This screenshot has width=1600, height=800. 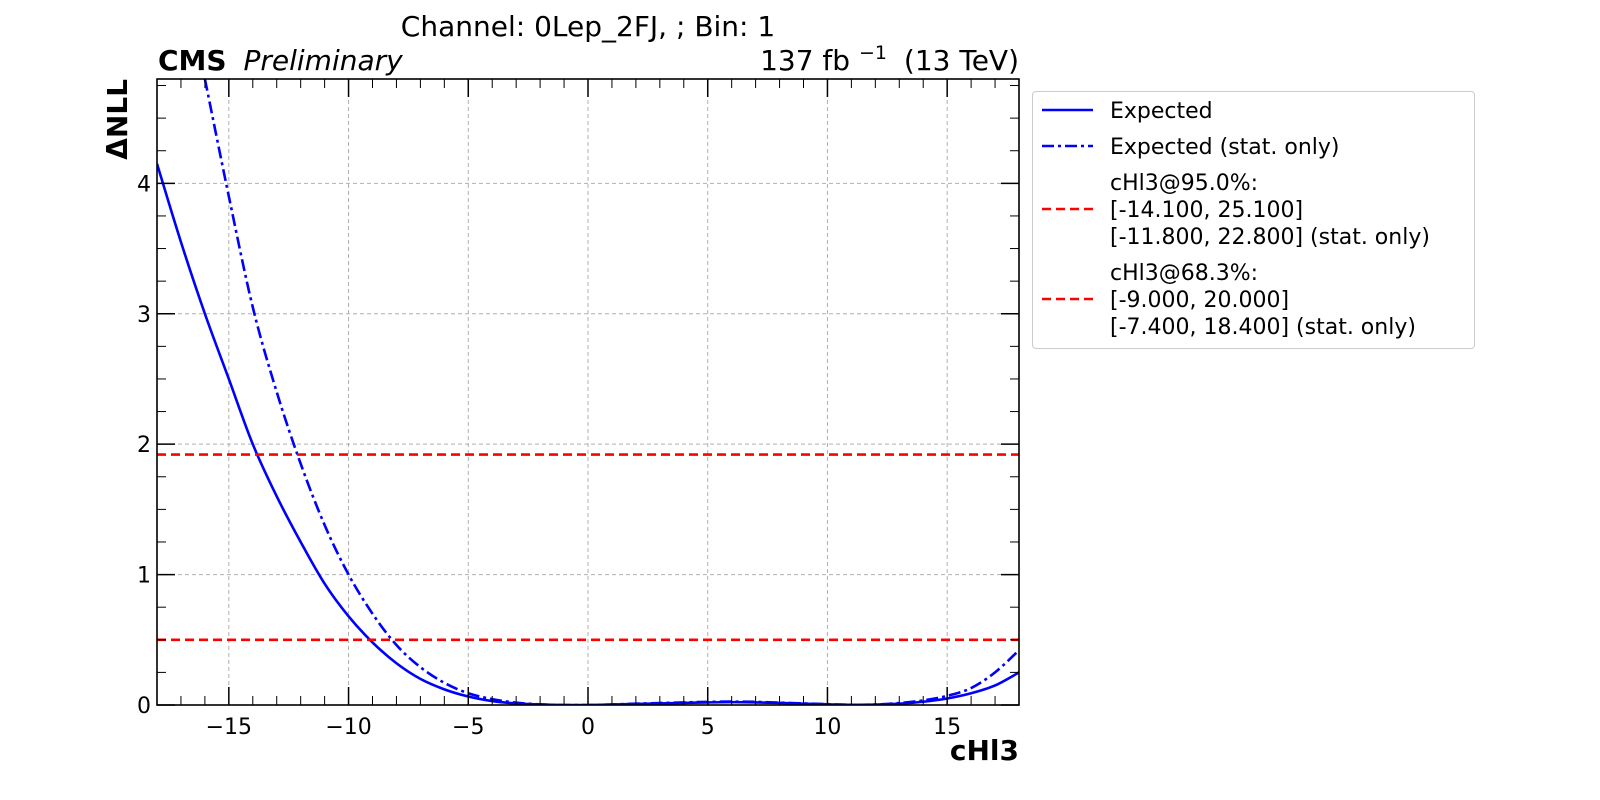 What do you see at coordinates (323, 60) in the screenshot?
I see `cms-label-preliminary: Preliminary` at bounding box center [323, 60].